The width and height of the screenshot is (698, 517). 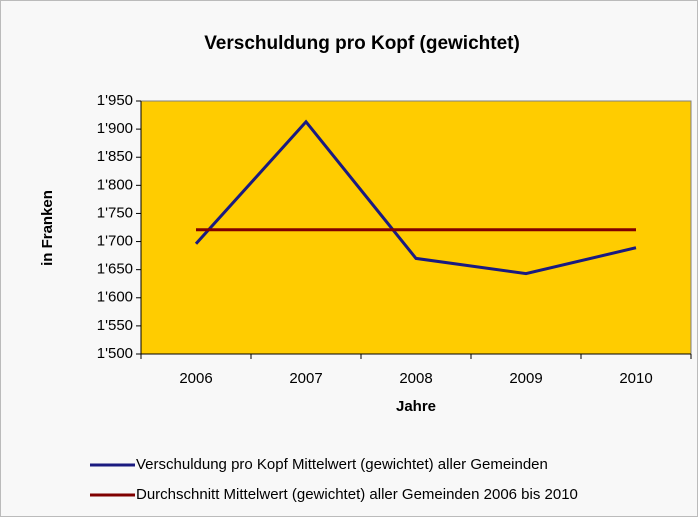 I want to click on y-tick-label: 1'500, so click(x=115, y=353).